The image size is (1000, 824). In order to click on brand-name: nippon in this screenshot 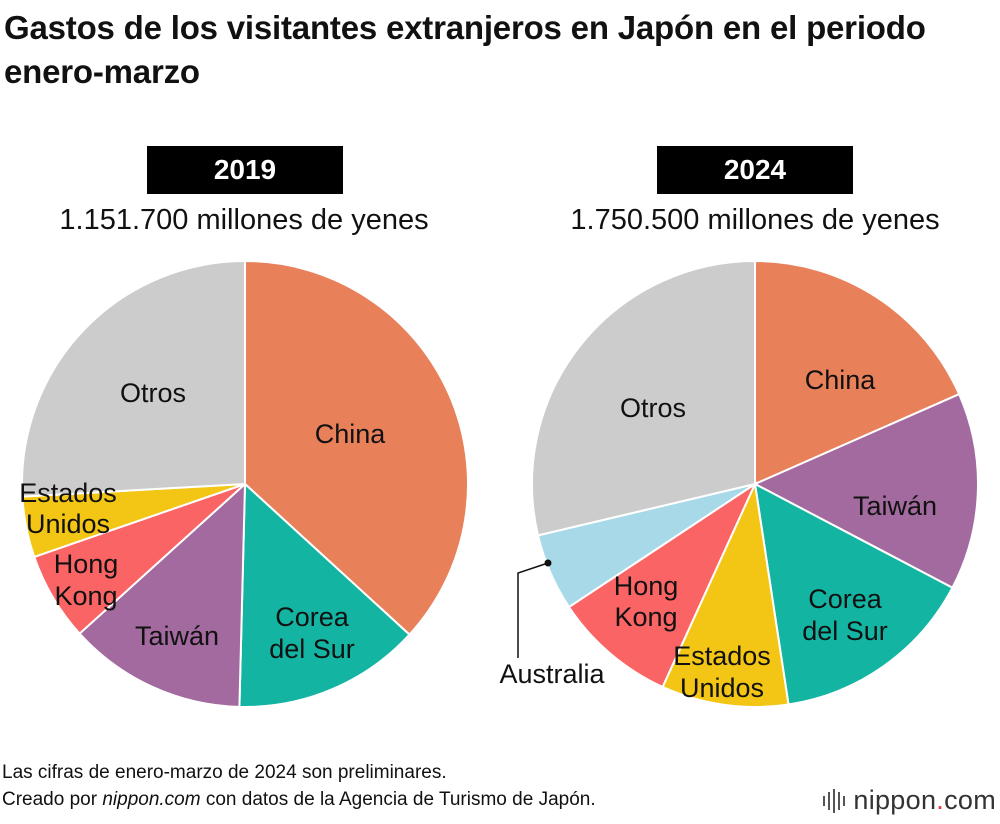, I will do `click(895, 800)`.